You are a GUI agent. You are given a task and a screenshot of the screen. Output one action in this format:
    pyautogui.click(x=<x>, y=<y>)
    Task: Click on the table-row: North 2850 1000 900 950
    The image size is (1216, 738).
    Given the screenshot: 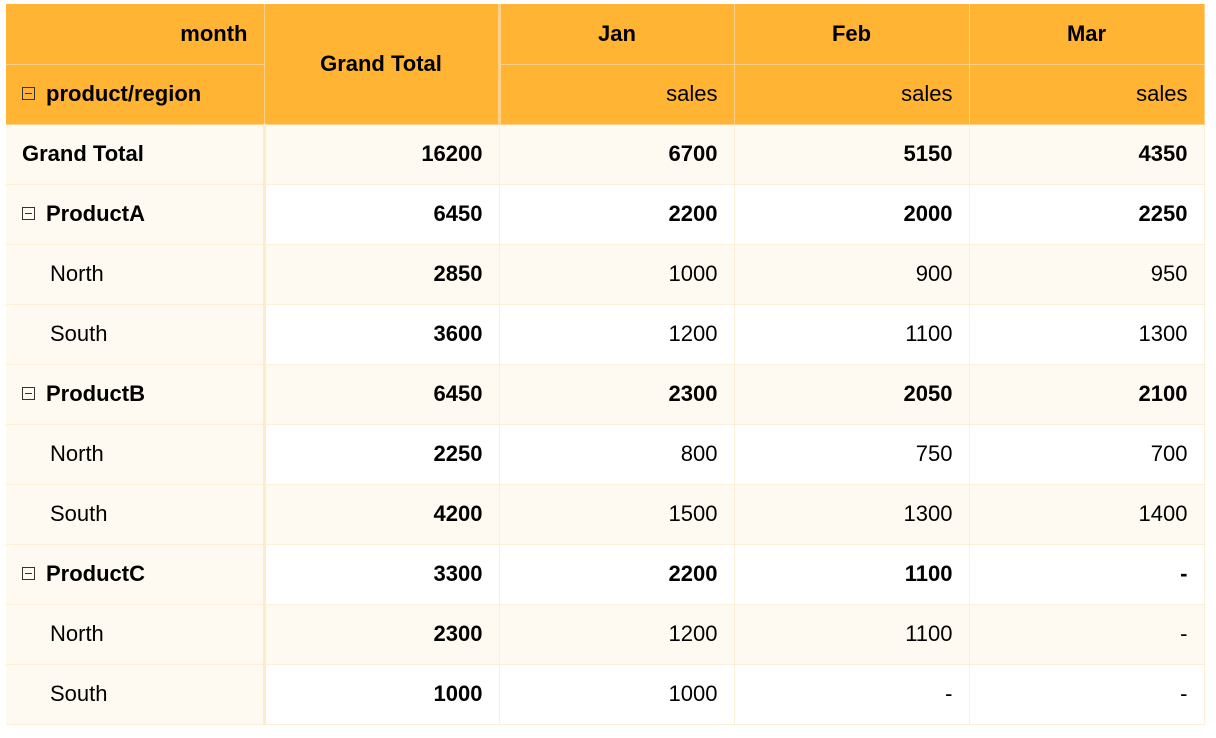 What is the action you would take?
    pyautogui.click(x=605, y=274)
    